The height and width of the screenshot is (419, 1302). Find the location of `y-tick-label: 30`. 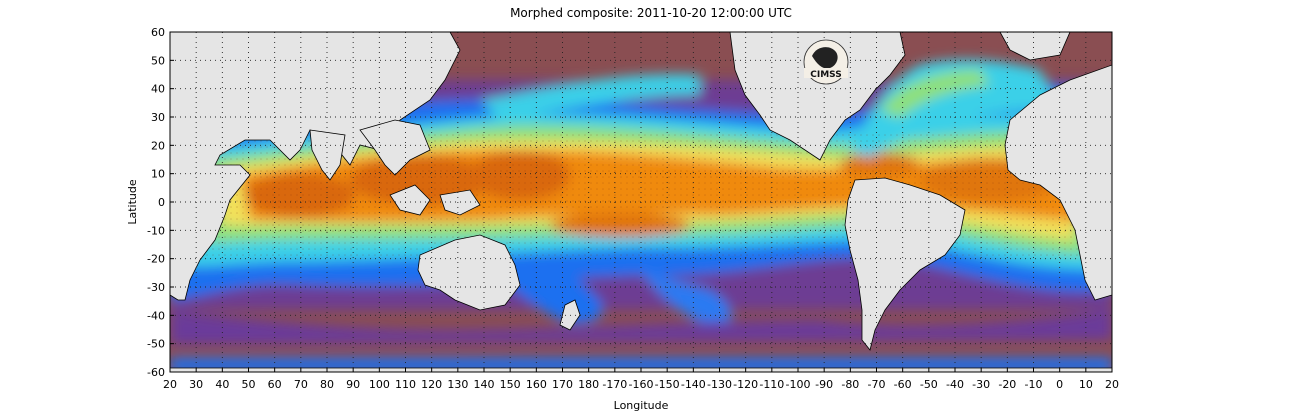

y-tick-label: 30 is located at coordinates (158, 117).